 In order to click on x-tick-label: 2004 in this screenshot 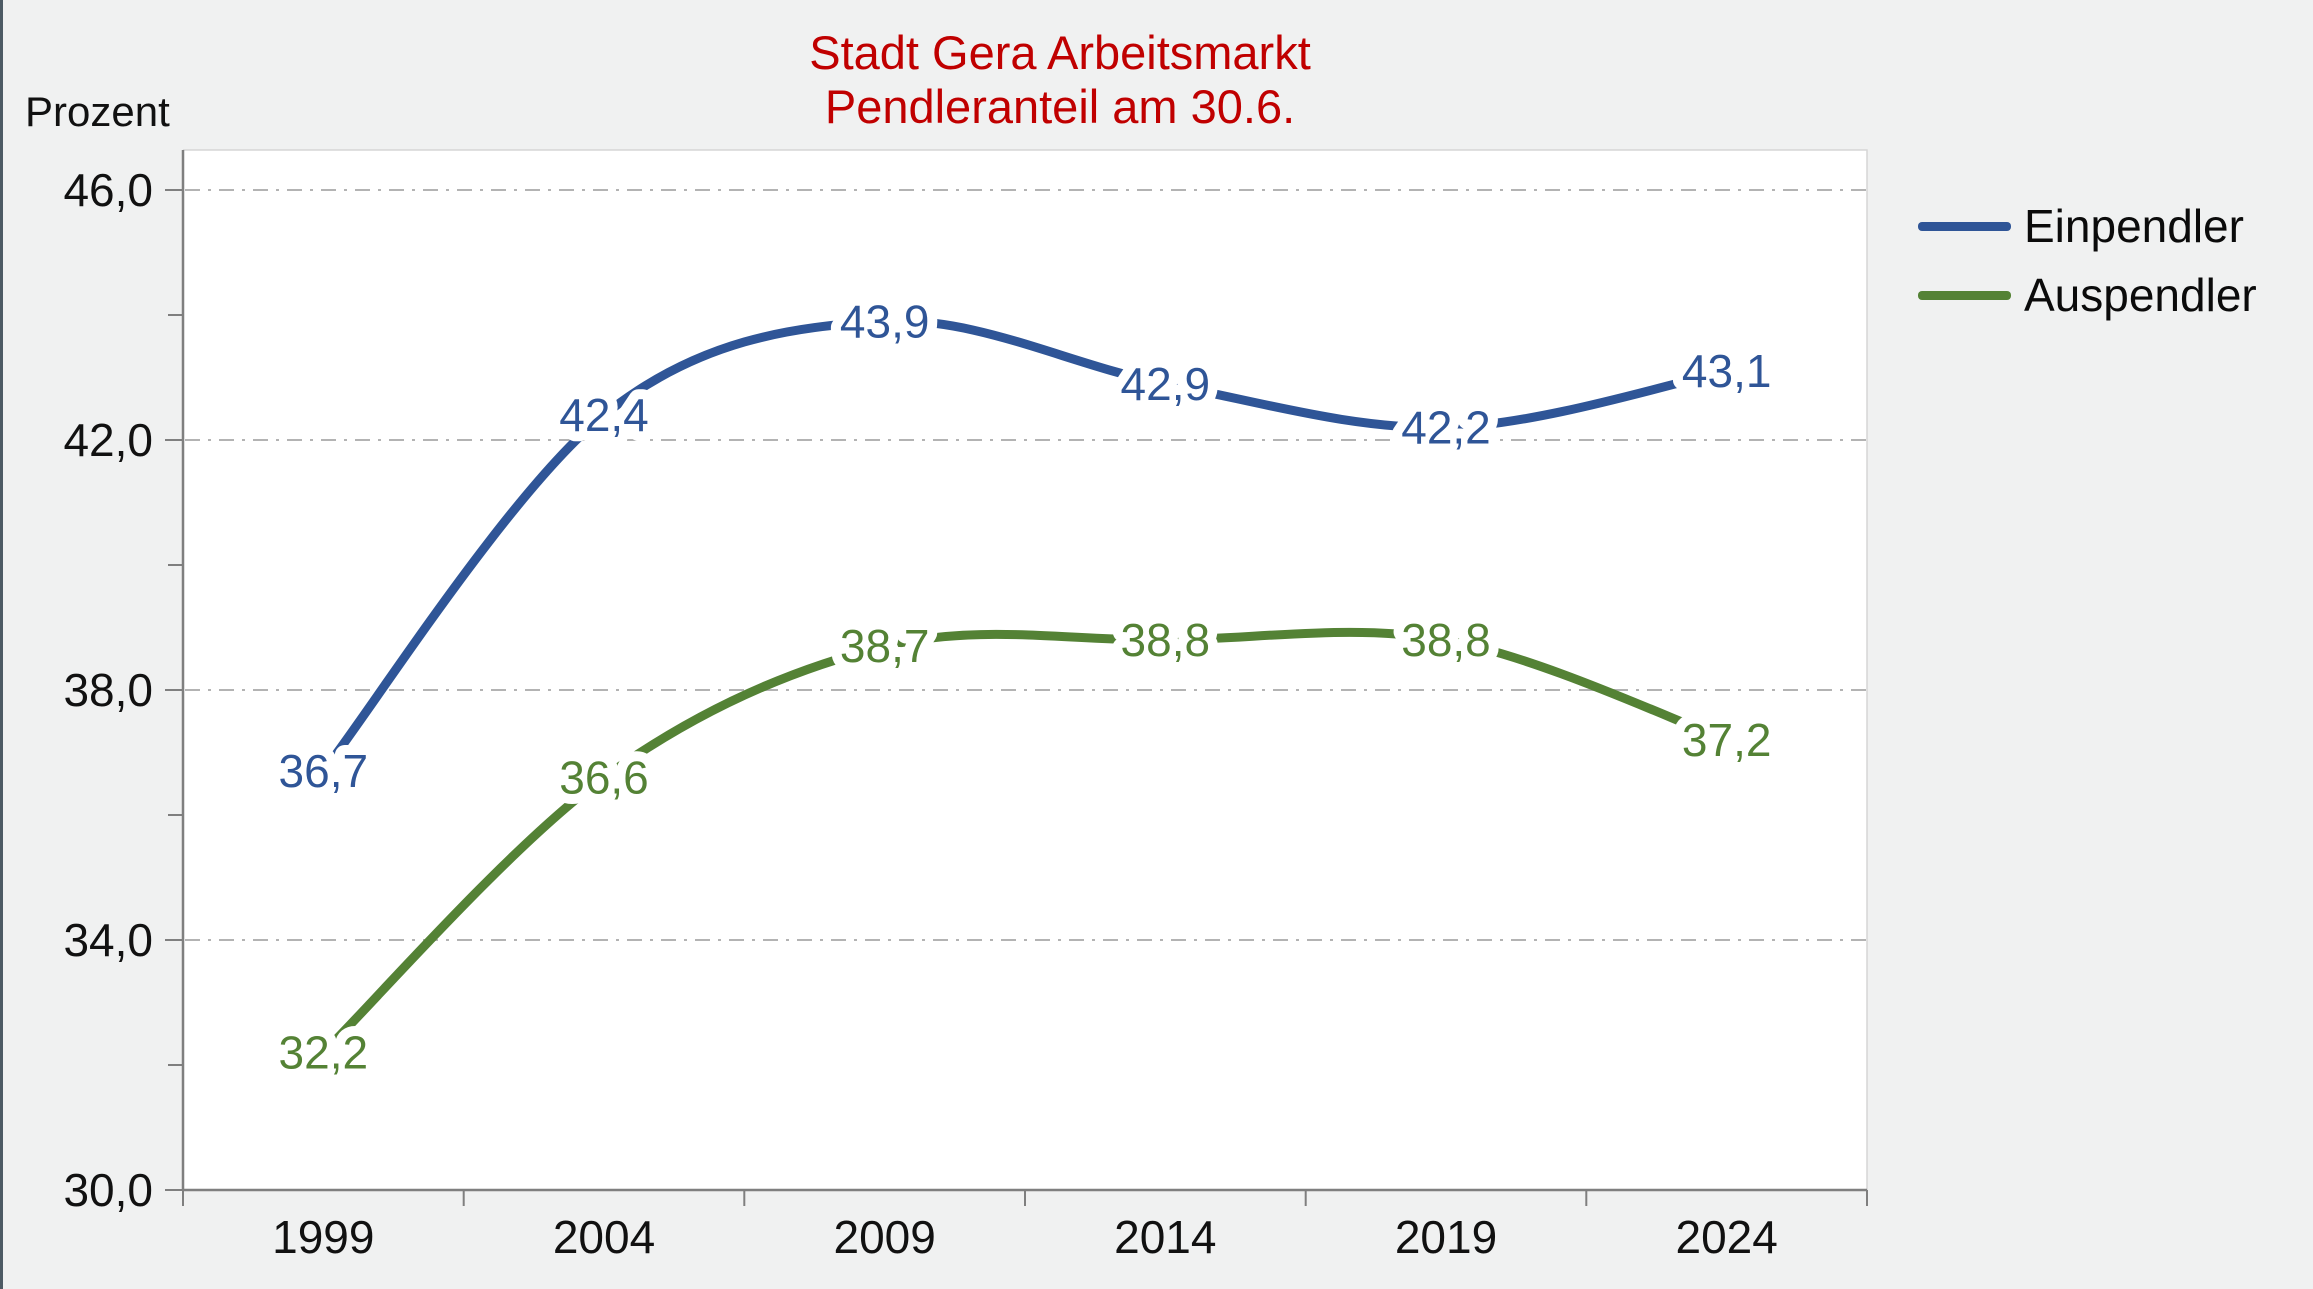, I will do `click(604, 1237)`.